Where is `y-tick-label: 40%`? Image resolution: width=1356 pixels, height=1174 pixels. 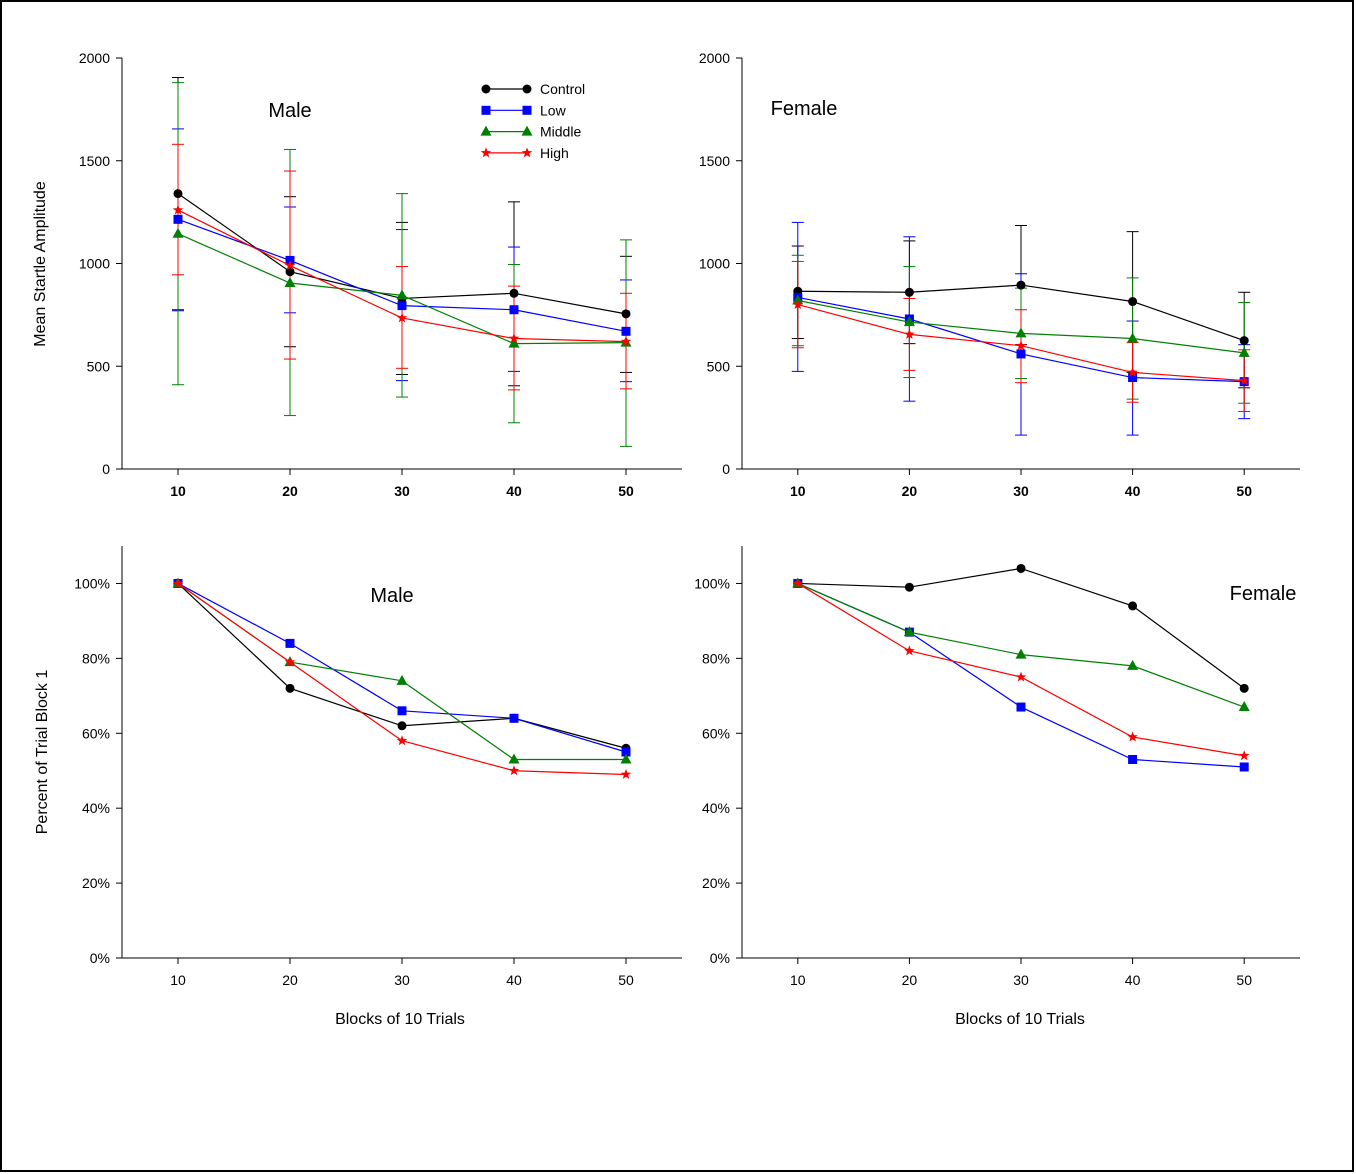 y-tick-label: 40% is located at coordinates (96, 808).